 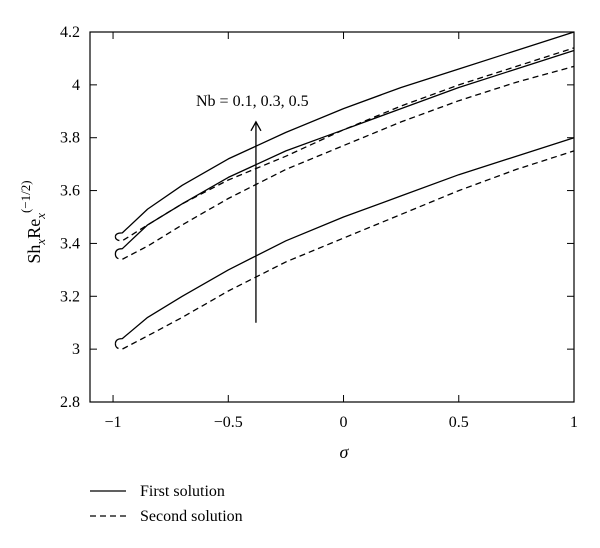 What do you see at coordinates (70, 191) in the screenshot?
I see `y-tick-label: 3.6` at bounding box center [70, 191].